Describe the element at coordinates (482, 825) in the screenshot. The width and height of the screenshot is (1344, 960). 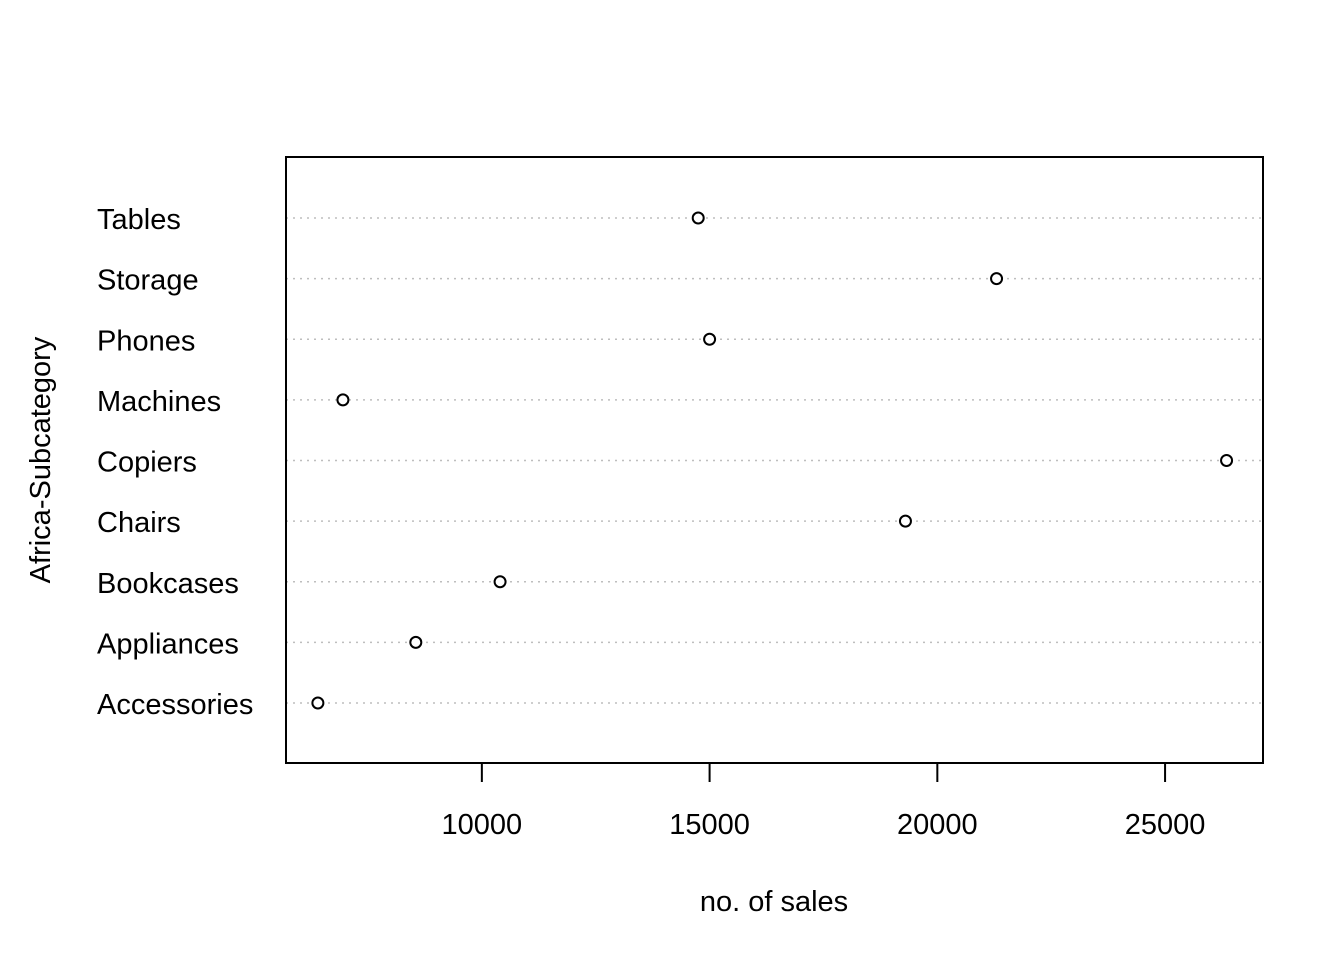
I see `x-tick-label: 10000` at that location.